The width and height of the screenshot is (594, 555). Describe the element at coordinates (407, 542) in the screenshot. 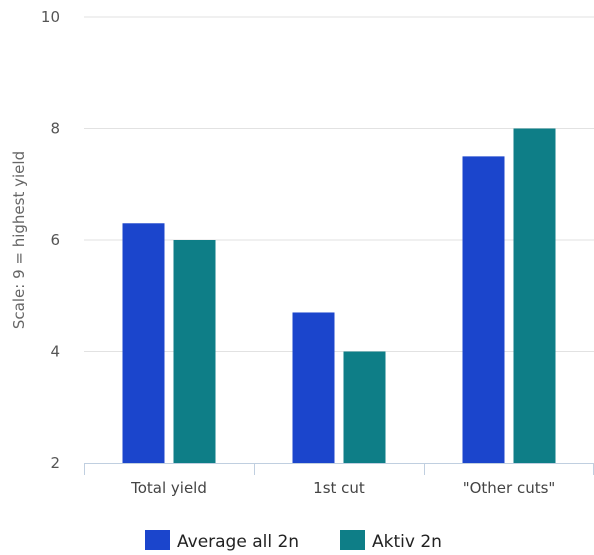

I see `legend-label: Aktiv 2n` at that location.